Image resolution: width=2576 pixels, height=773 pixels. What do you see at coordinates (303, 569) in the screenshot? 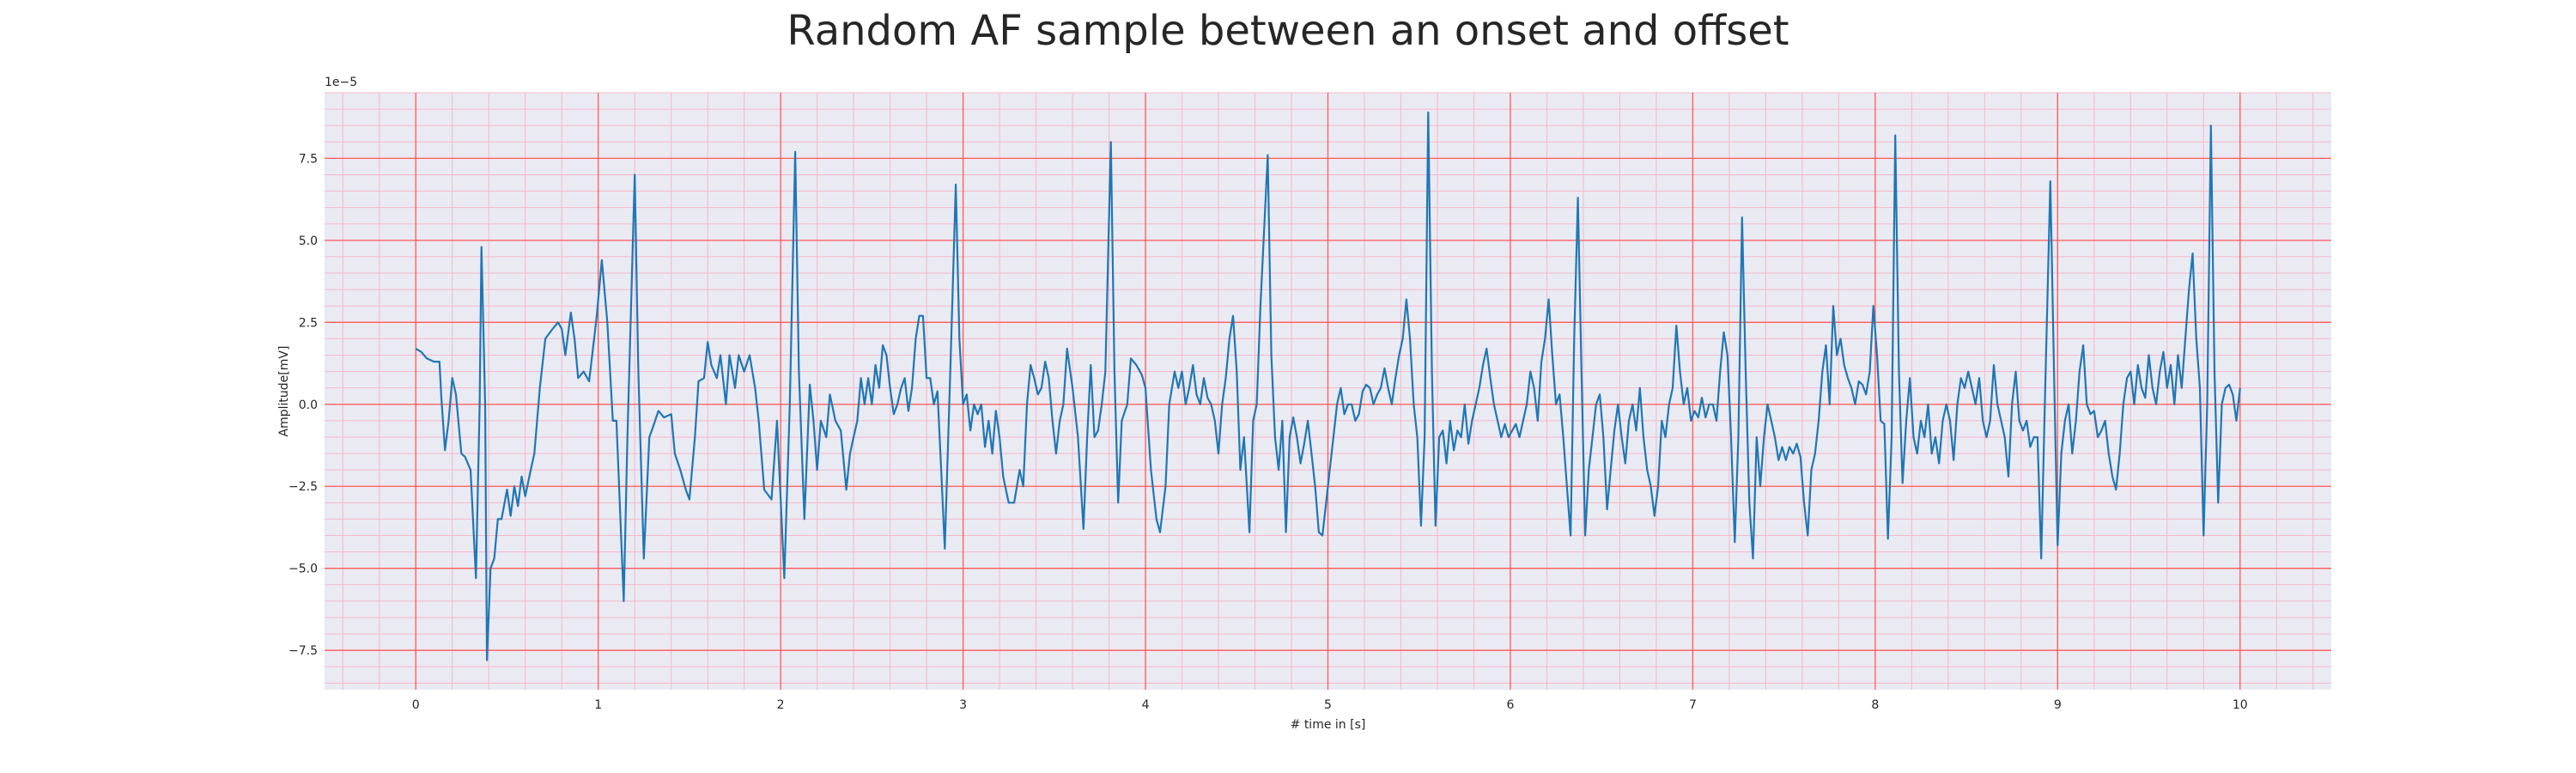
I see `y-tick-label: −5.0` at bounding box center [303, 569].